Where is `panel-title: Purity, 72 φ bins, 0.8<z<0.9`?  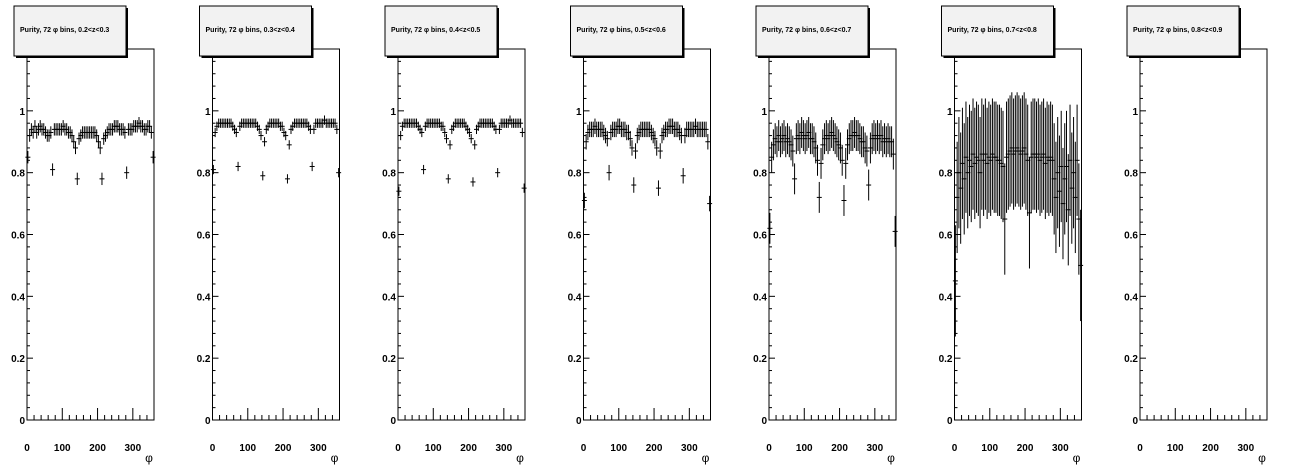 panel-title: Purity, 72 φ bins, 0.8<z<0.9 is located at coordinates (1177, 30).